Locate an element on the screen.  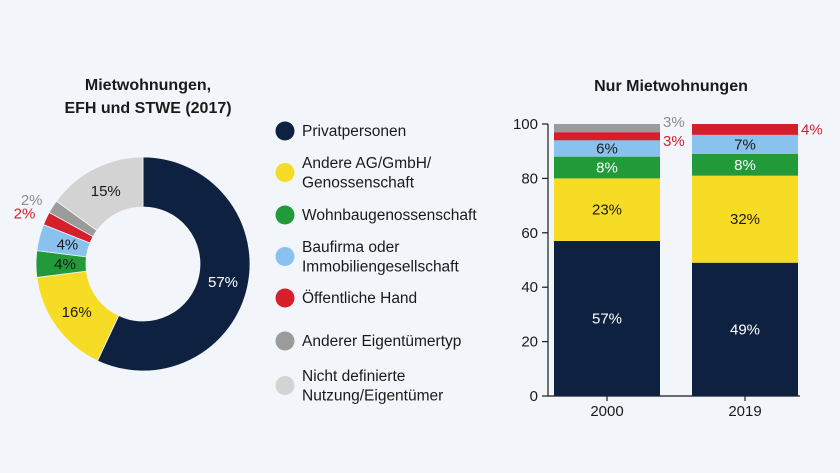
donut-title-line: EFH und STWE (2017) is located at coordinates (147, 108).